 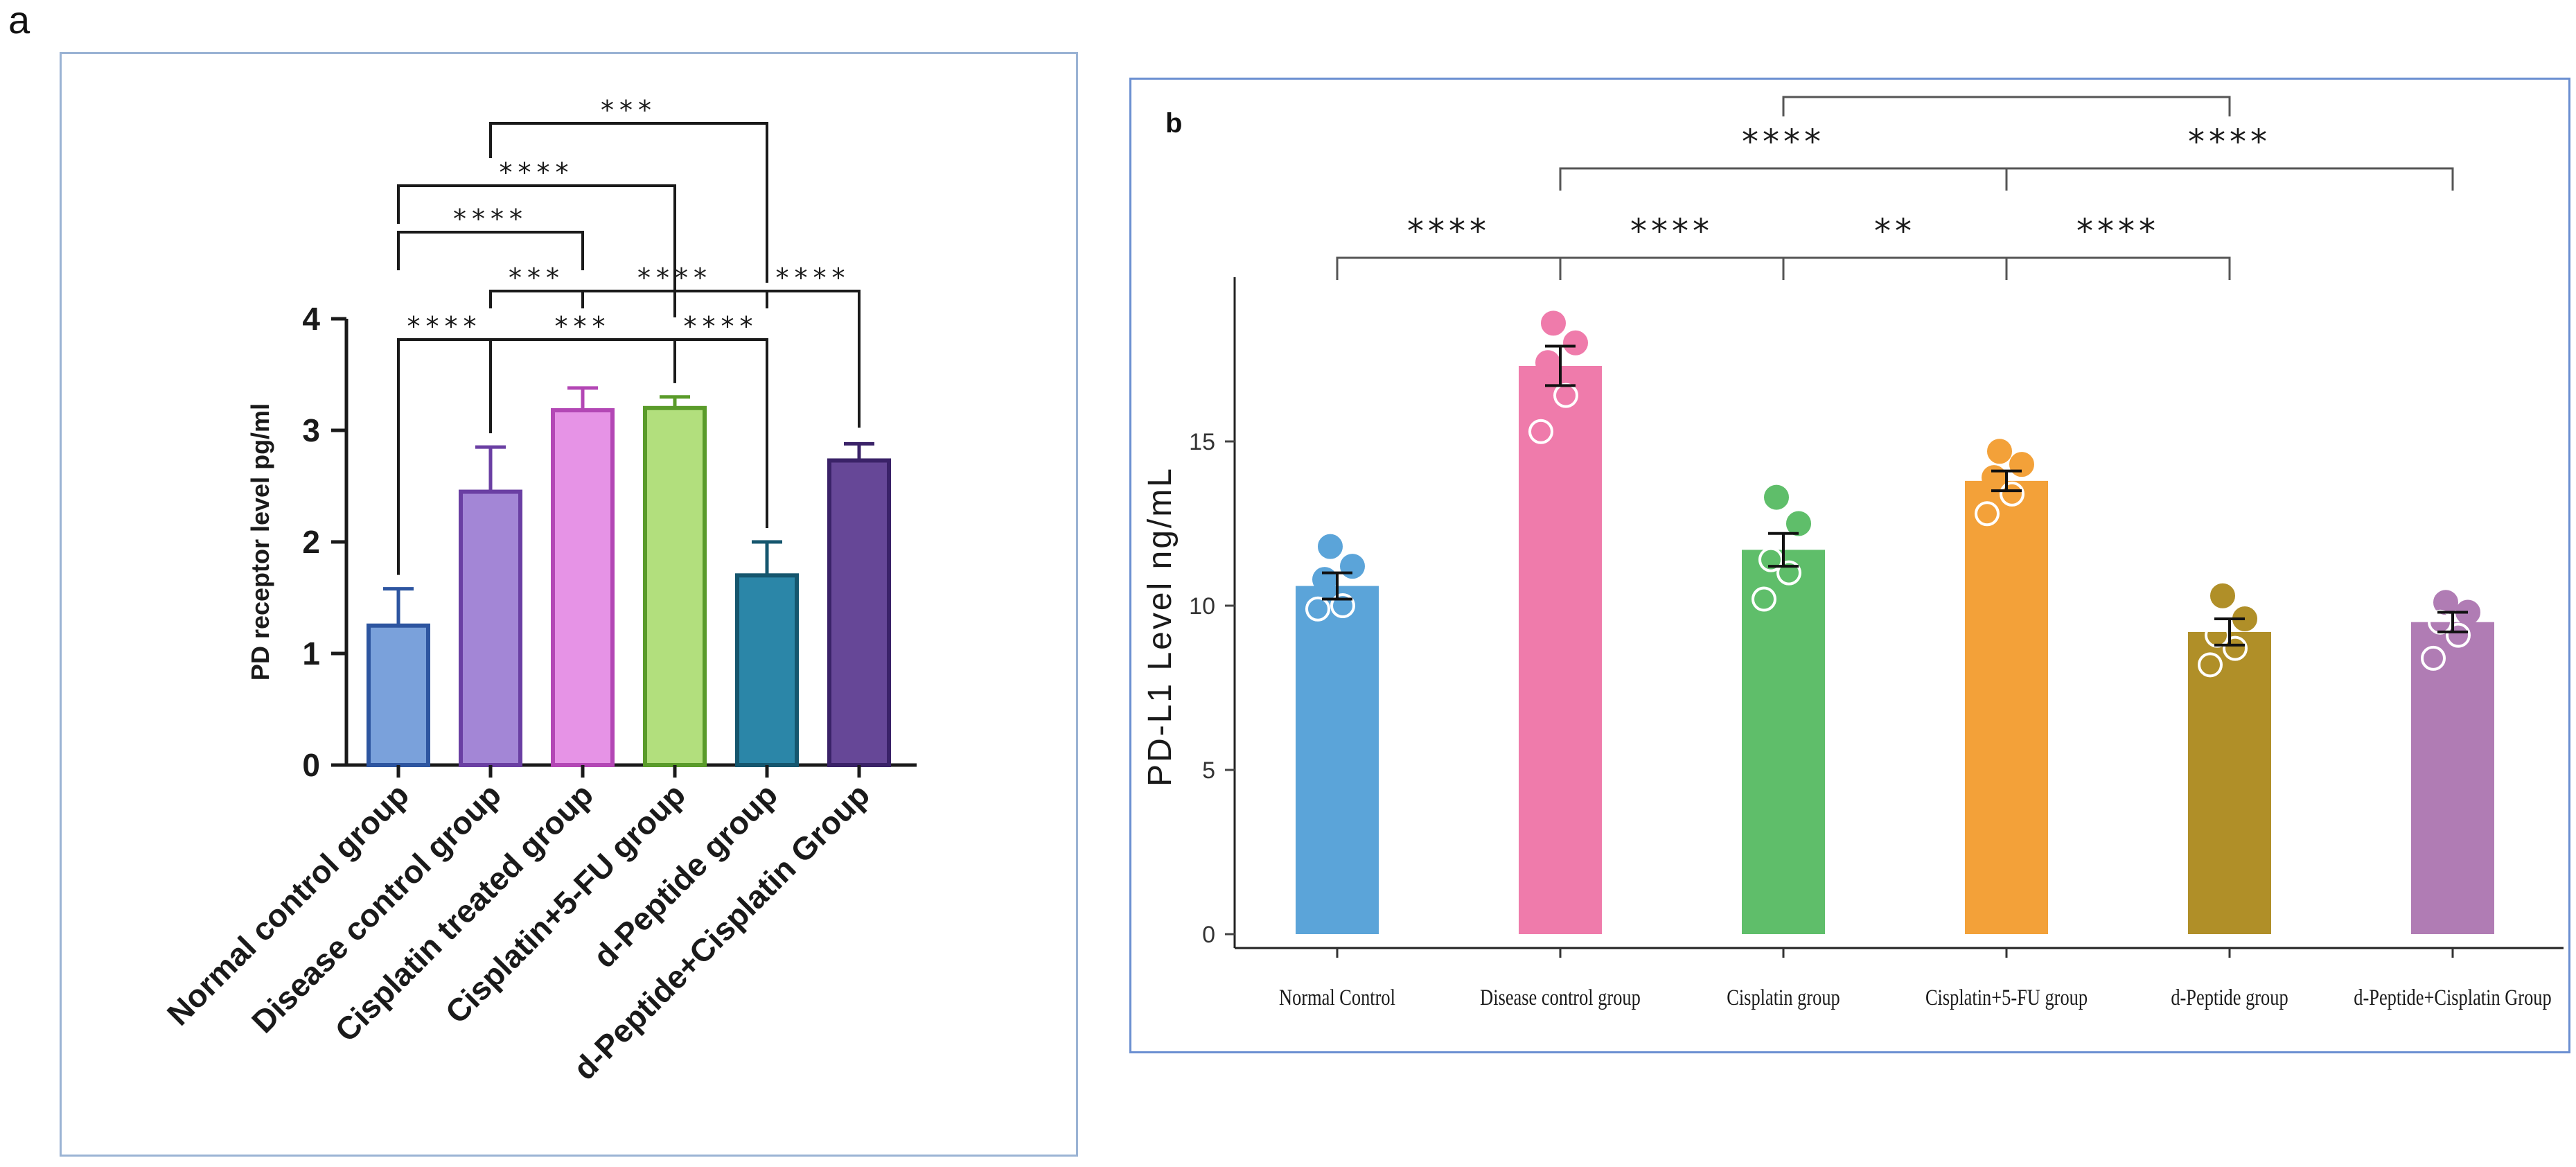 I want to click on x-tick-label-b: Cisplatin+5-FU group, so click(x=2006, y=997).